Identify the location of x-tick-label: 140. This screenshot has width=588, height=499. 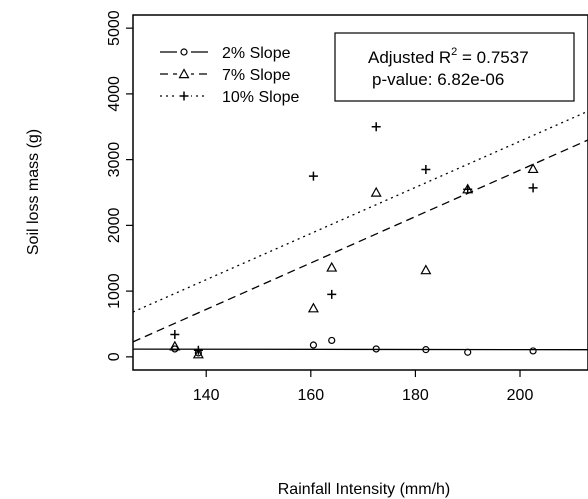
(206, 395).